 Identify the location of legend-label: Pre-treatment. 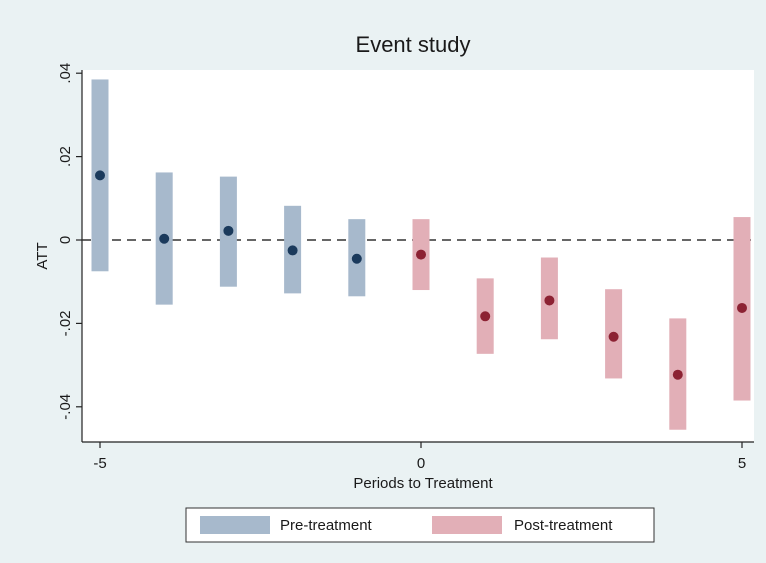
(326, 525).